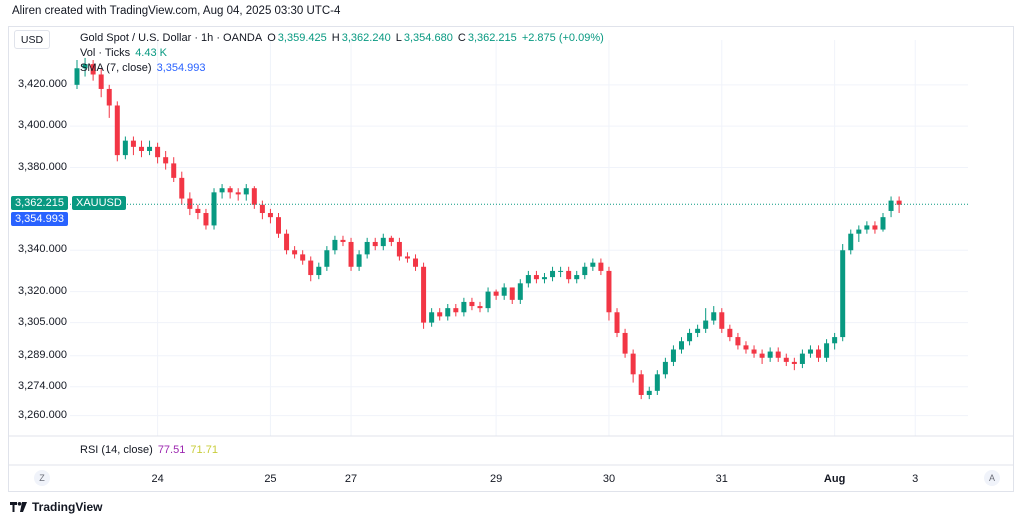 The height and width of the screenshot is (522, 1024). What do you see at coordinates (609, 479) in the screenshot?
I see `x-tick-label: 30` at bounding box center [609, 479].